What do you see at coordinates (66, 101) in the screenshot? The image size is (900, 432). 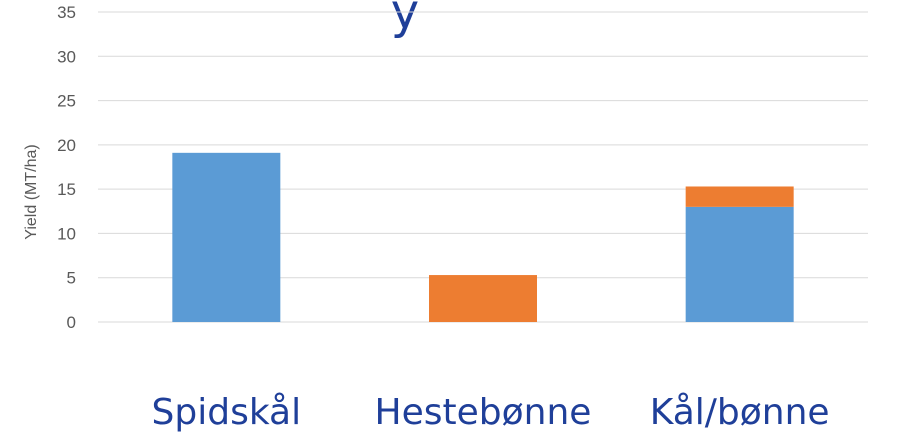 I see `y-tick-label: 25` at bounding box center [66, 101].